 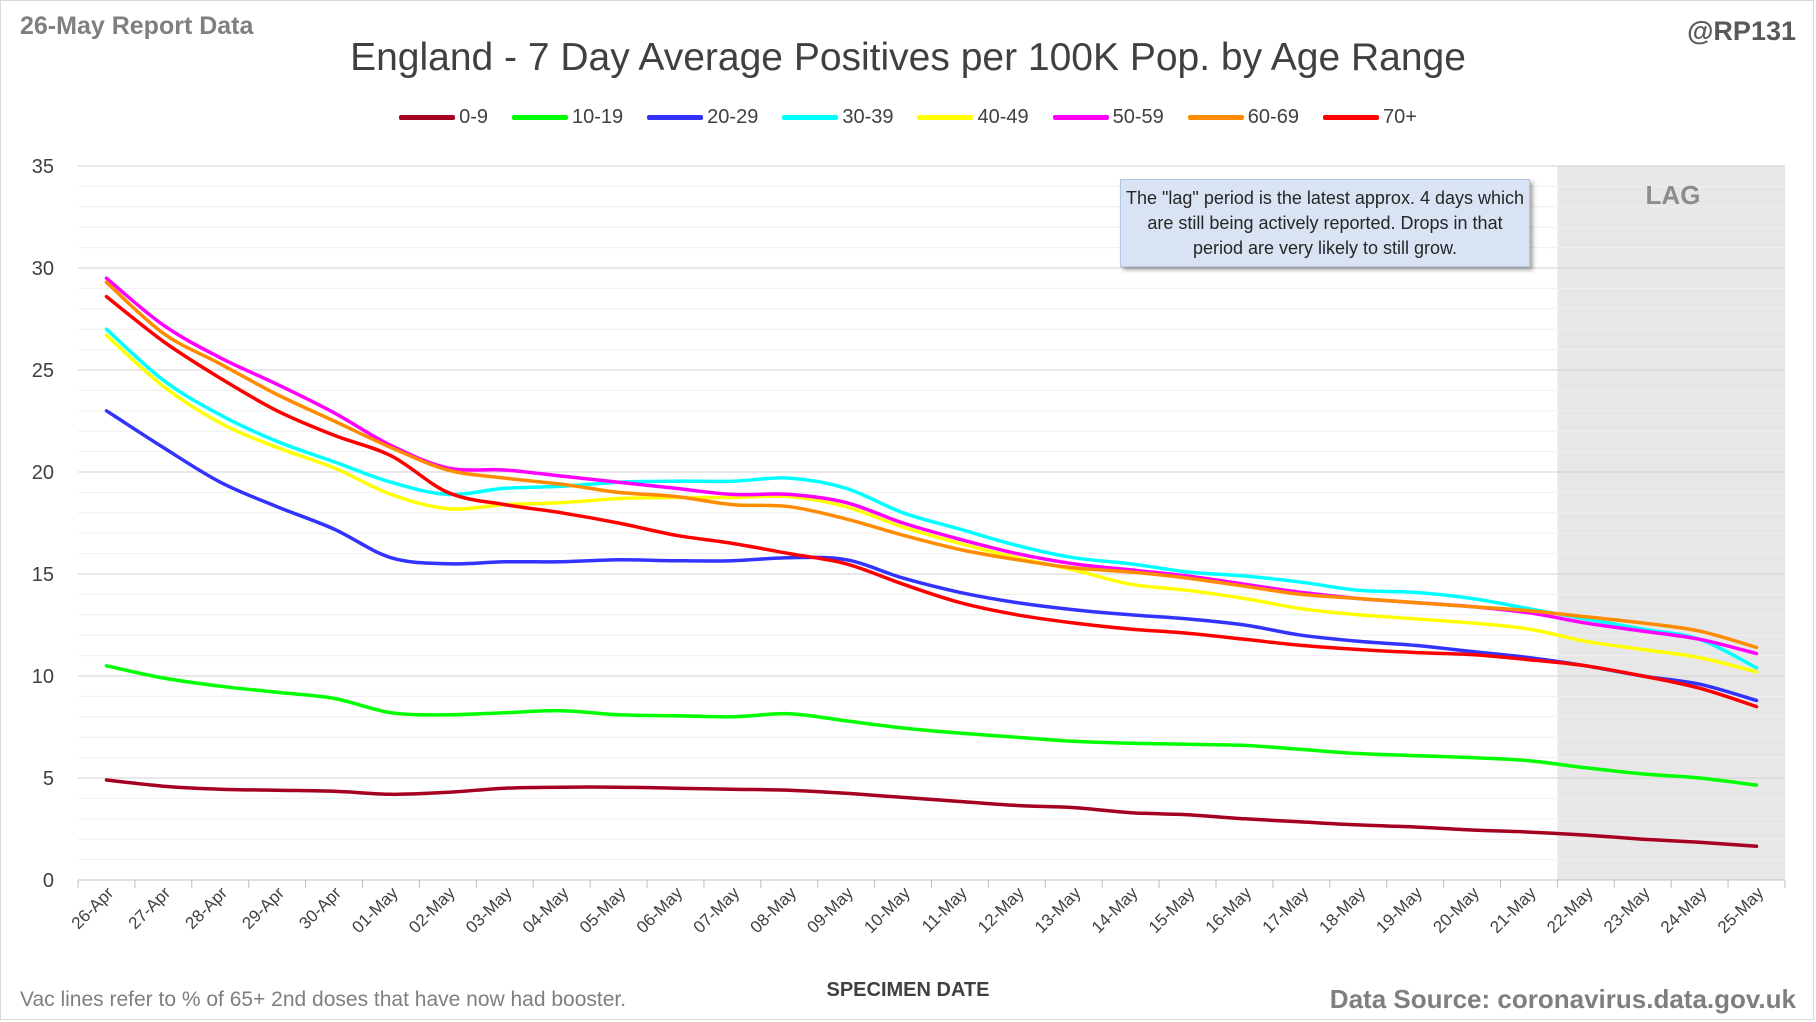 What do you see at coordinates (43, 677) in the screenshot?
I see `y-tick-label: 10` at bounding box center [43, 677].